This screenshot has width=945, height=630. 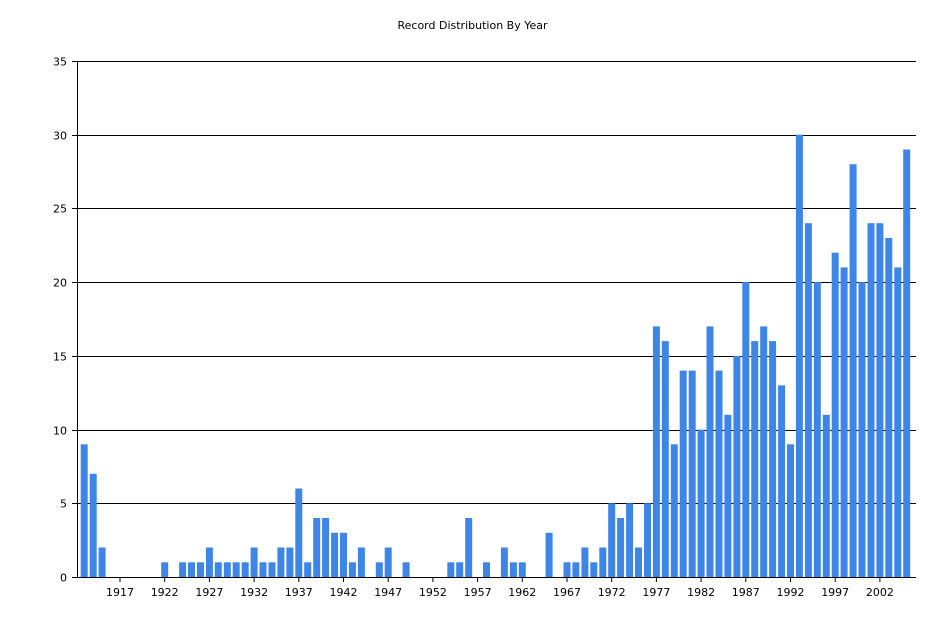 I want to click on bar-1915, so click(x=102, y=562).